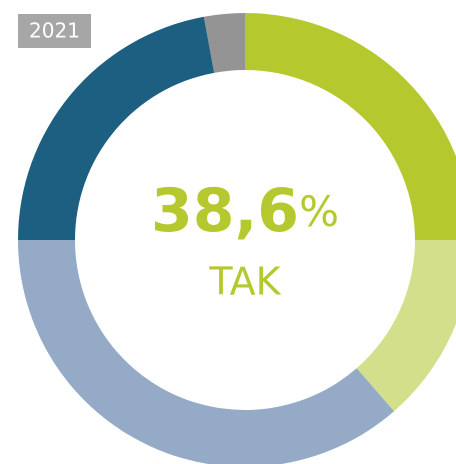 This screenshot has height=464, width=456. What do you see at coordinates (244, 282) in the screenshot?
I see `center-label: TAK` at bounding box center [244, 282].